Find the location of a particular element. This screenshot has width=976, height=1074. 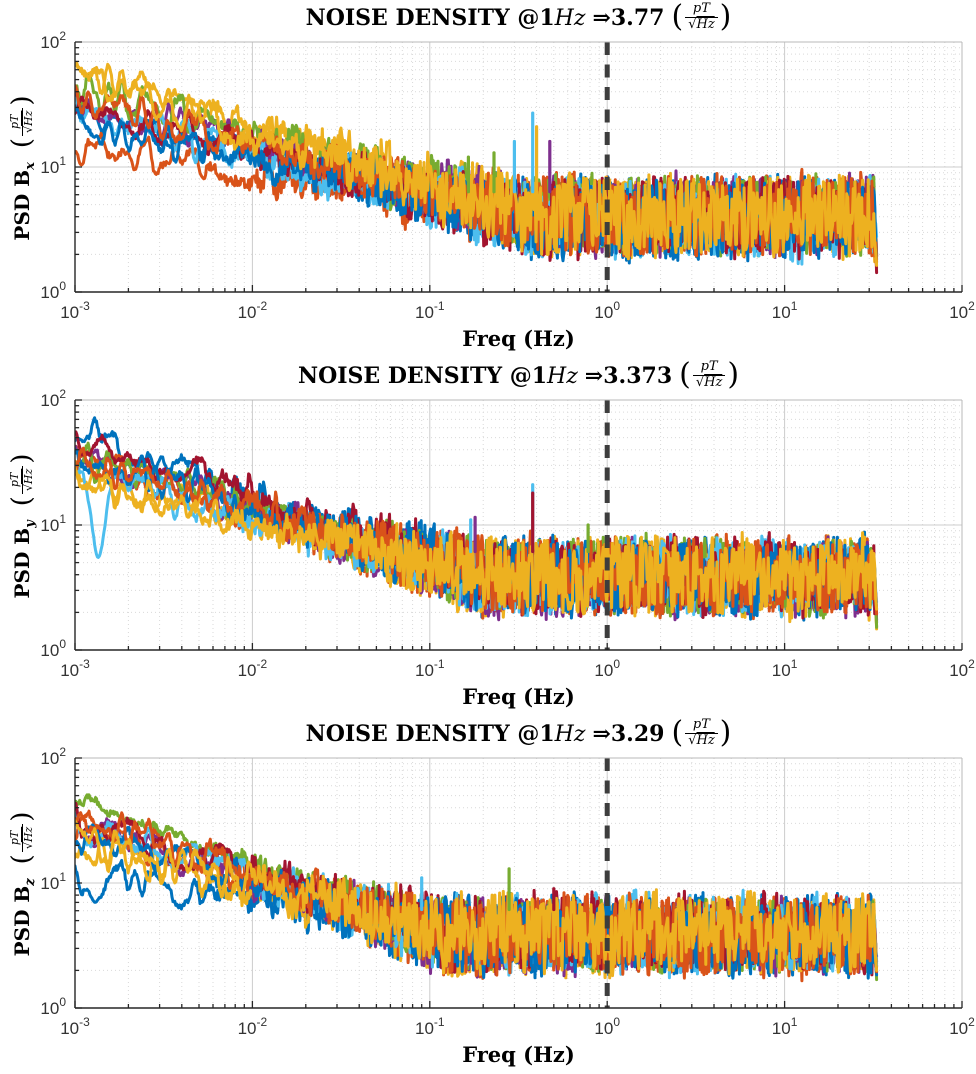

plot-title-by: NOISE DENSITY @1Hz ⇒3.373(pT √Hz) is located at coordinates (518, 376).